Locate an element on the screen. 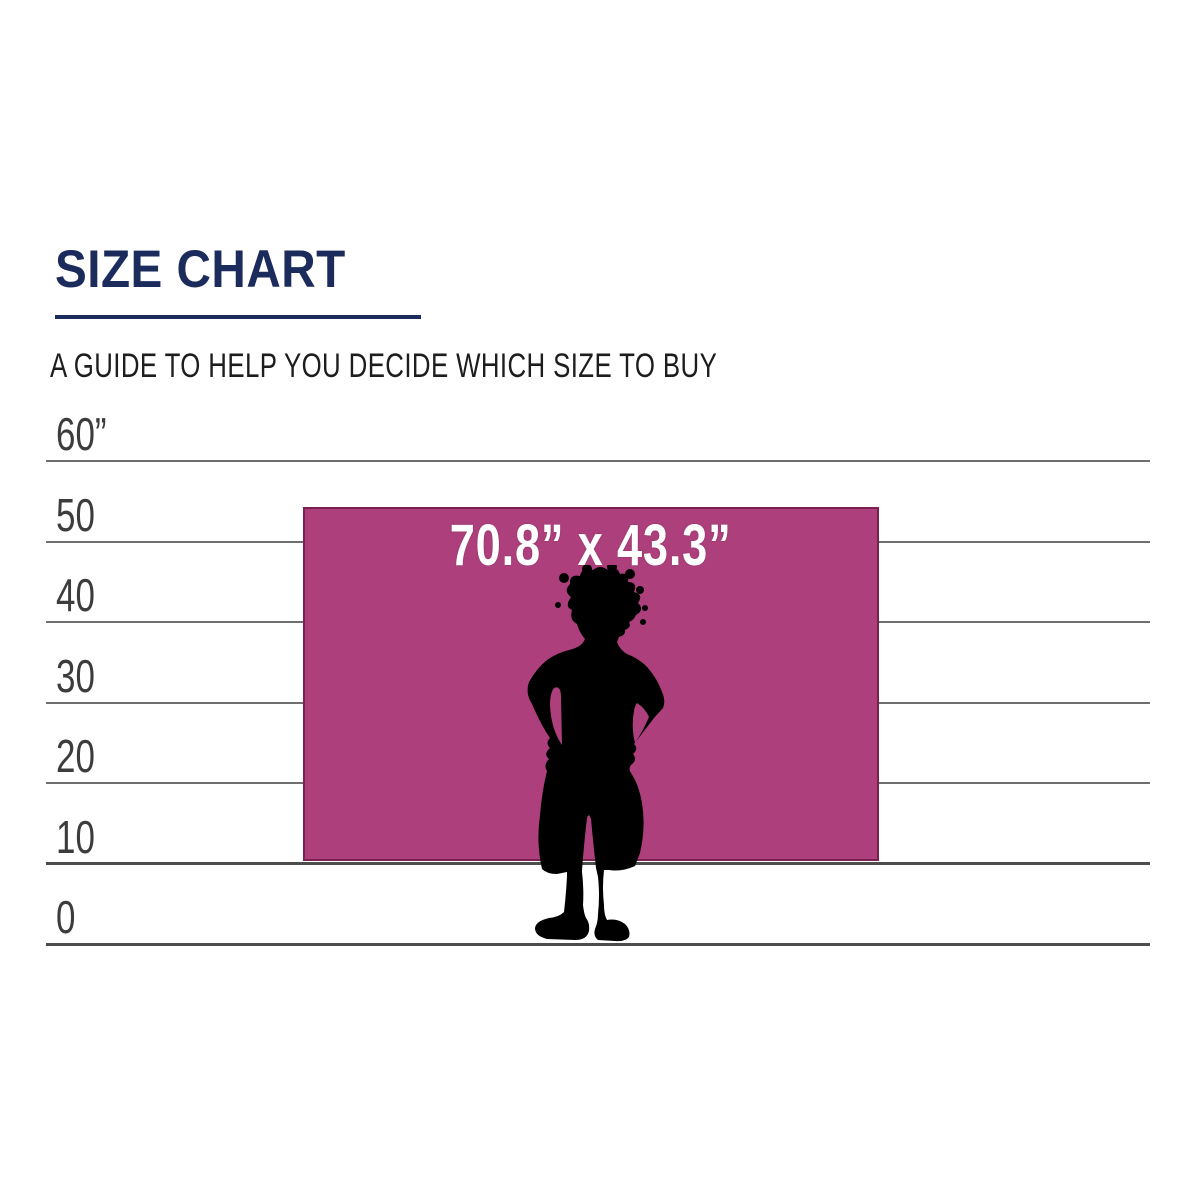  child-silhouette is located at coordinates (596, 753).